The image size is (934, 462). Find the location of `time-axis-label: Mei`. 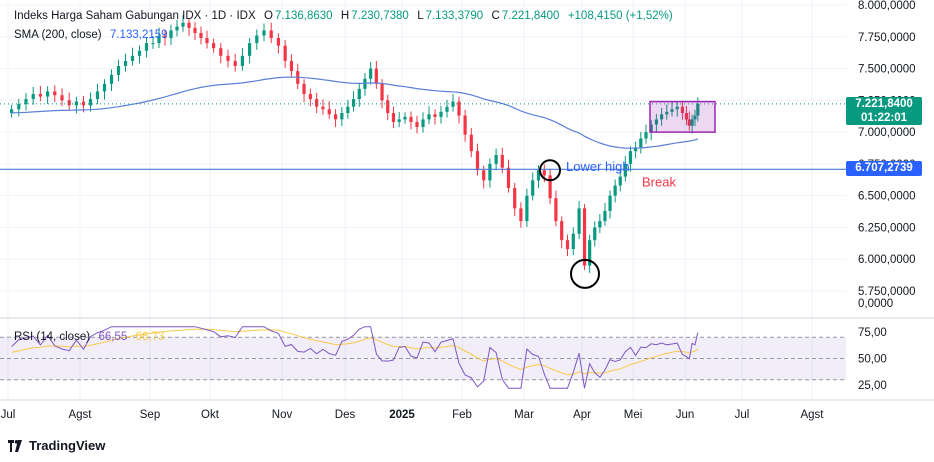

time-axis-label: Mei is located at coordinates (633, 415).